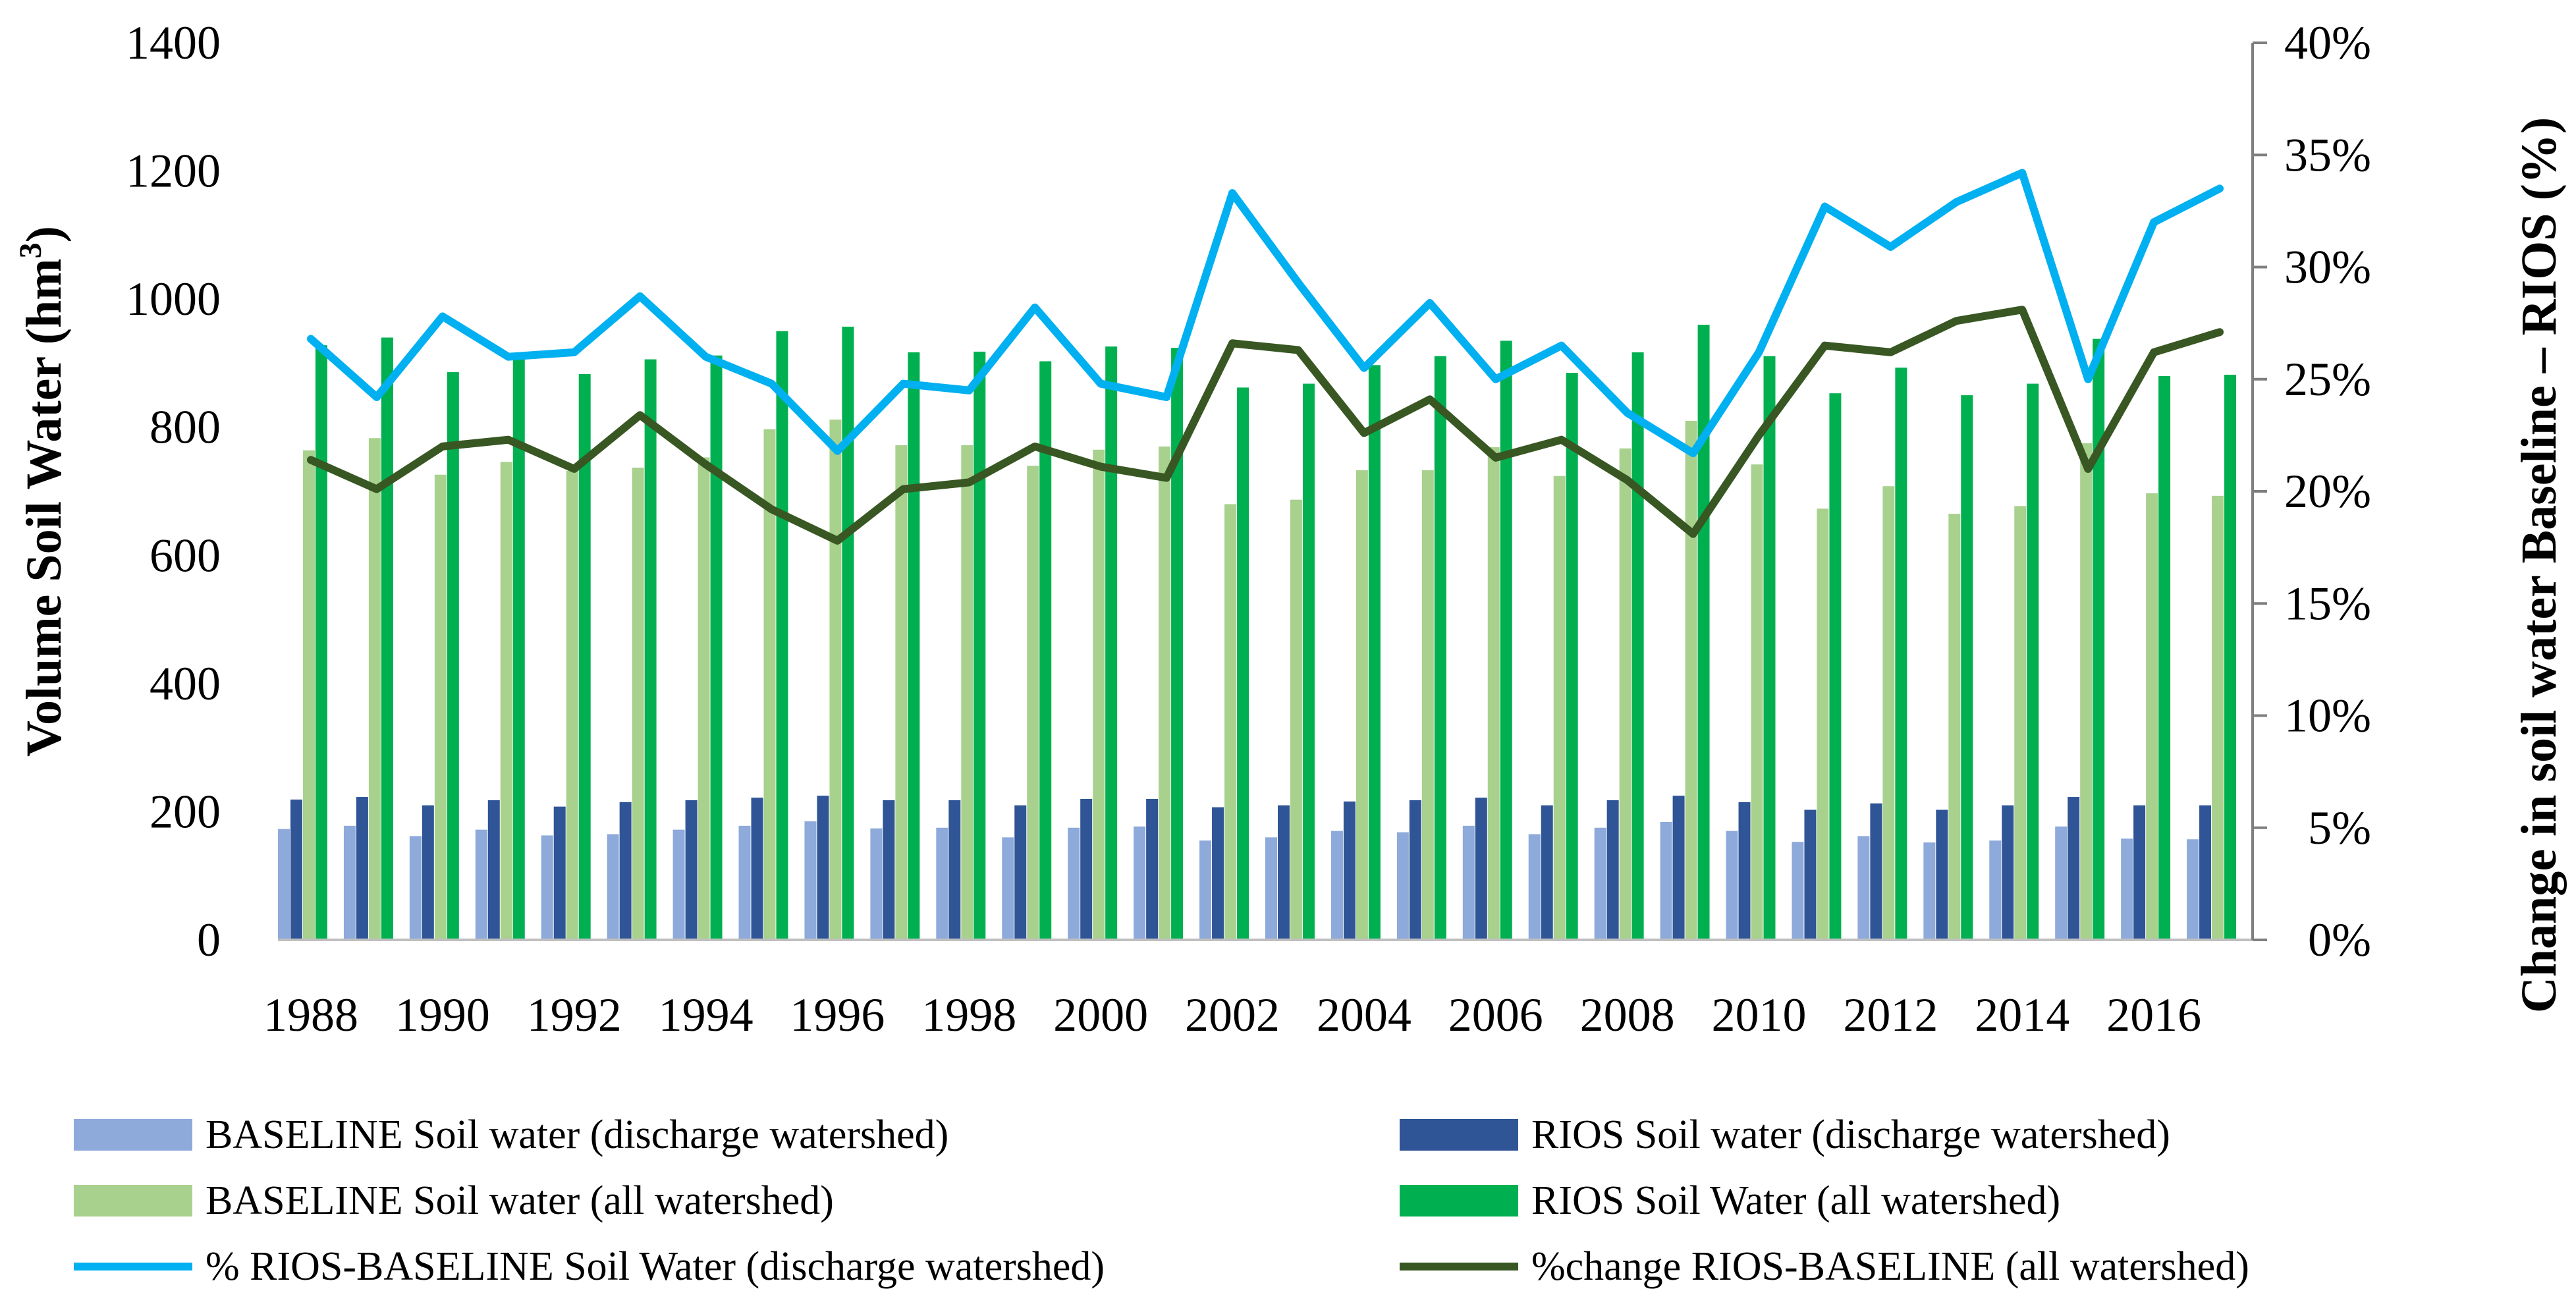 The image size is (2576, 1312). Describe the element at coordinates (2074, 868) in the screenshot. I see `bar-rios-soil-water-discharge-watershed--2015` at that location.